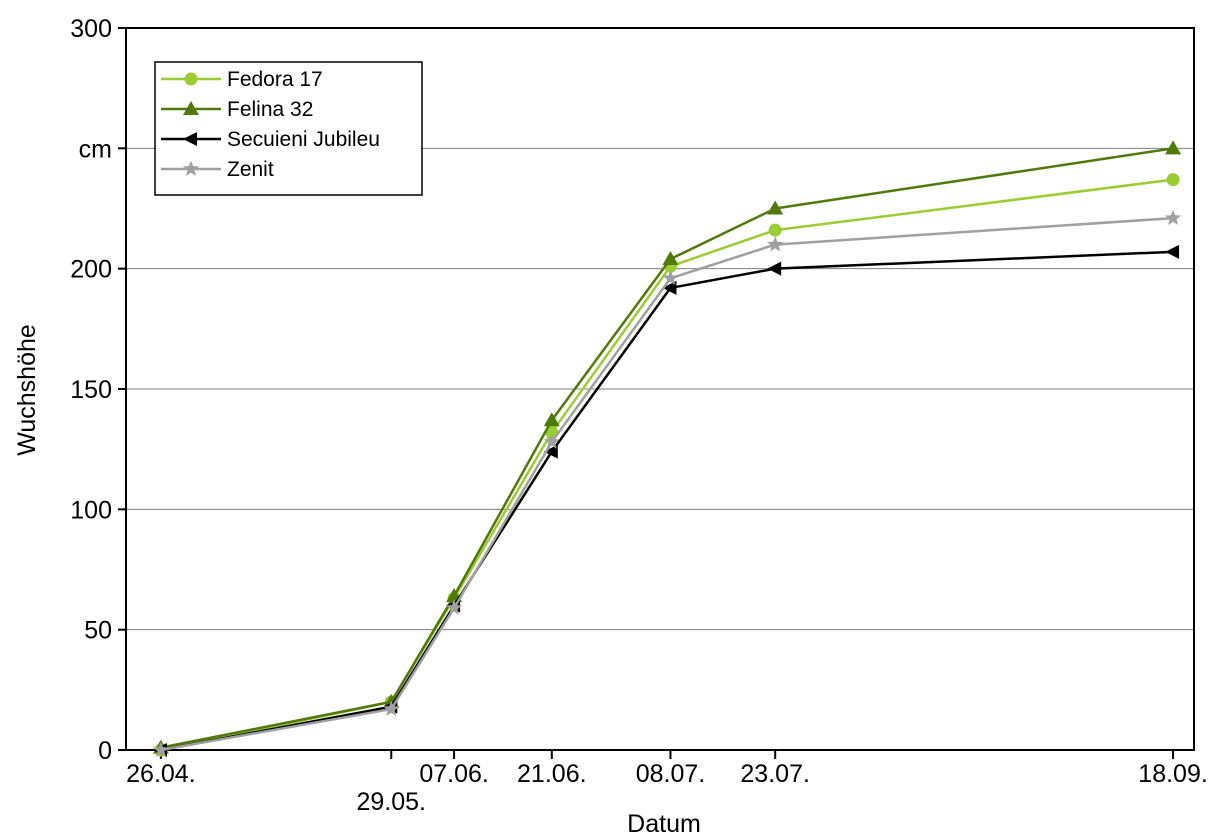  What do you see at coordinates (552, 774) in the screenshot?
I see `x-tick-label: 21.06.` at bounding box center [552, 774].